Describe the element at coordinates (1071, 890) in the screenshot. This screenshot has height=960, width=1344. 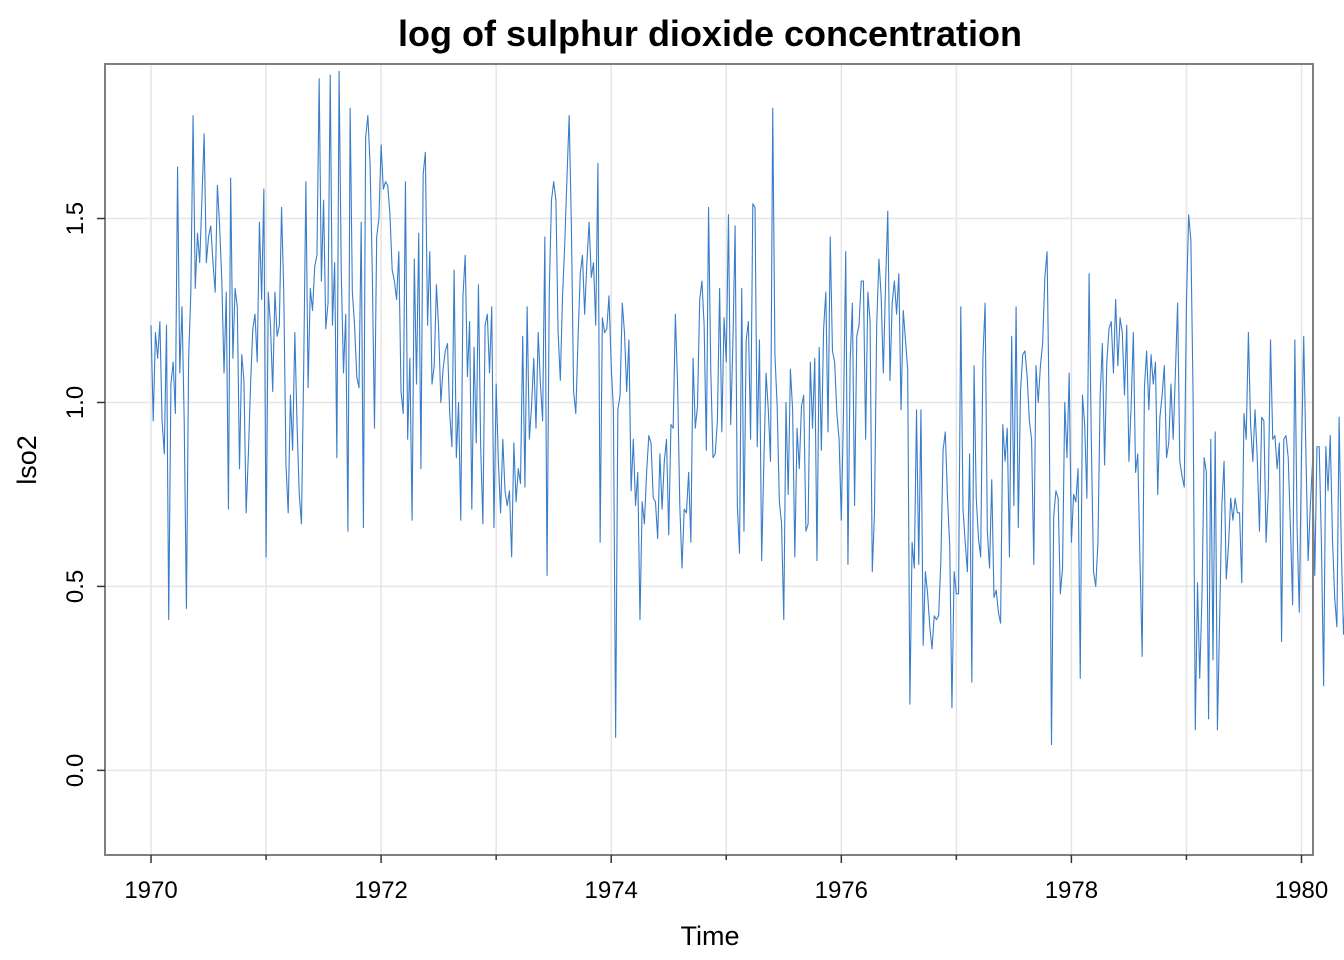
I see `x-tick-label: 1978` at that location.